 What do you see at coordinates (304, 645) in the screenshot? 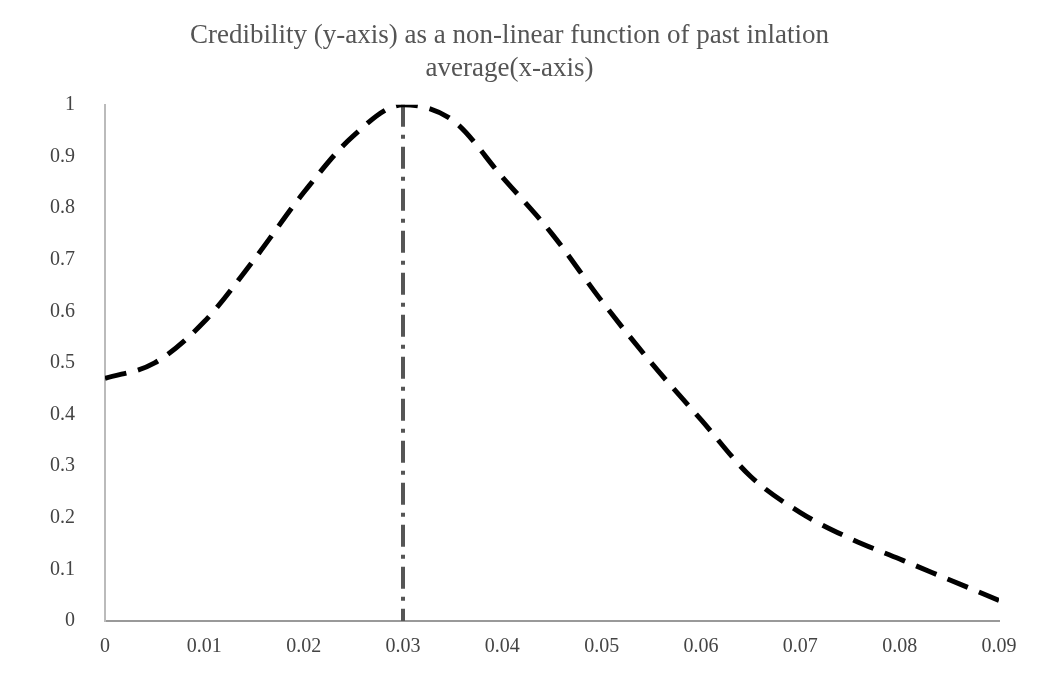
I see `x-tick-label: 0.02` at bounding box center [304, 645].